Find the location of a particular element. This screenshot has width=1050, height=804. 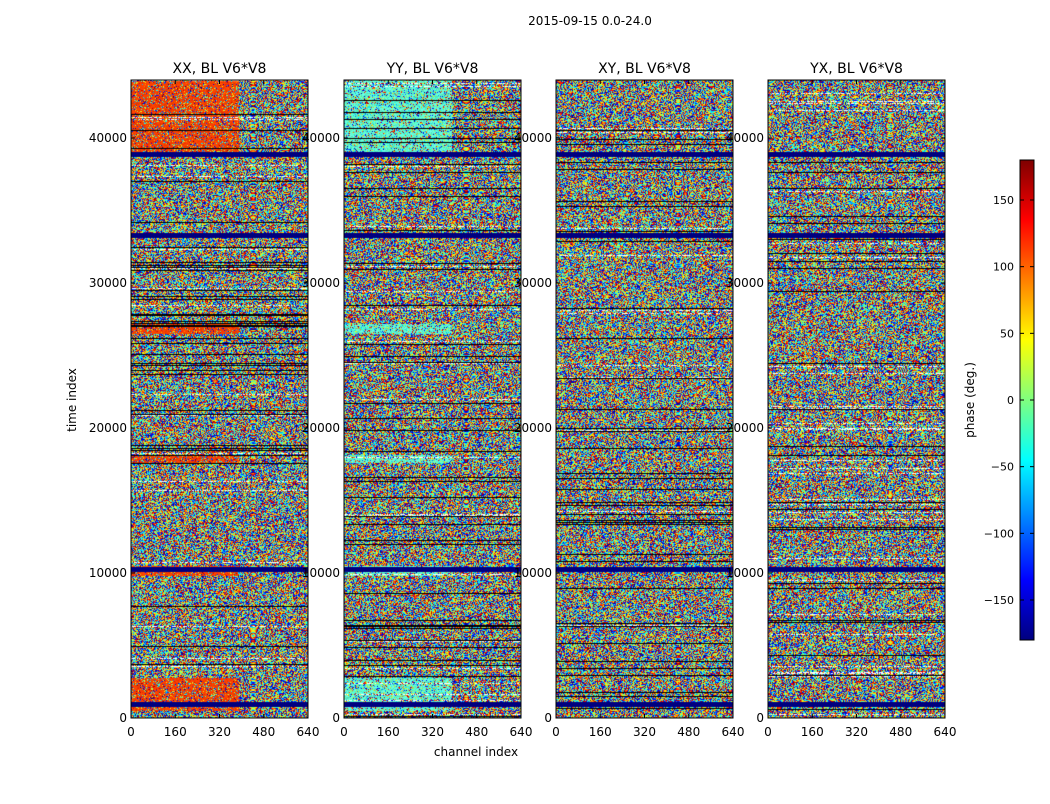

panel-title: XX, BL V6*V8 is located at coordinates (220, 69).